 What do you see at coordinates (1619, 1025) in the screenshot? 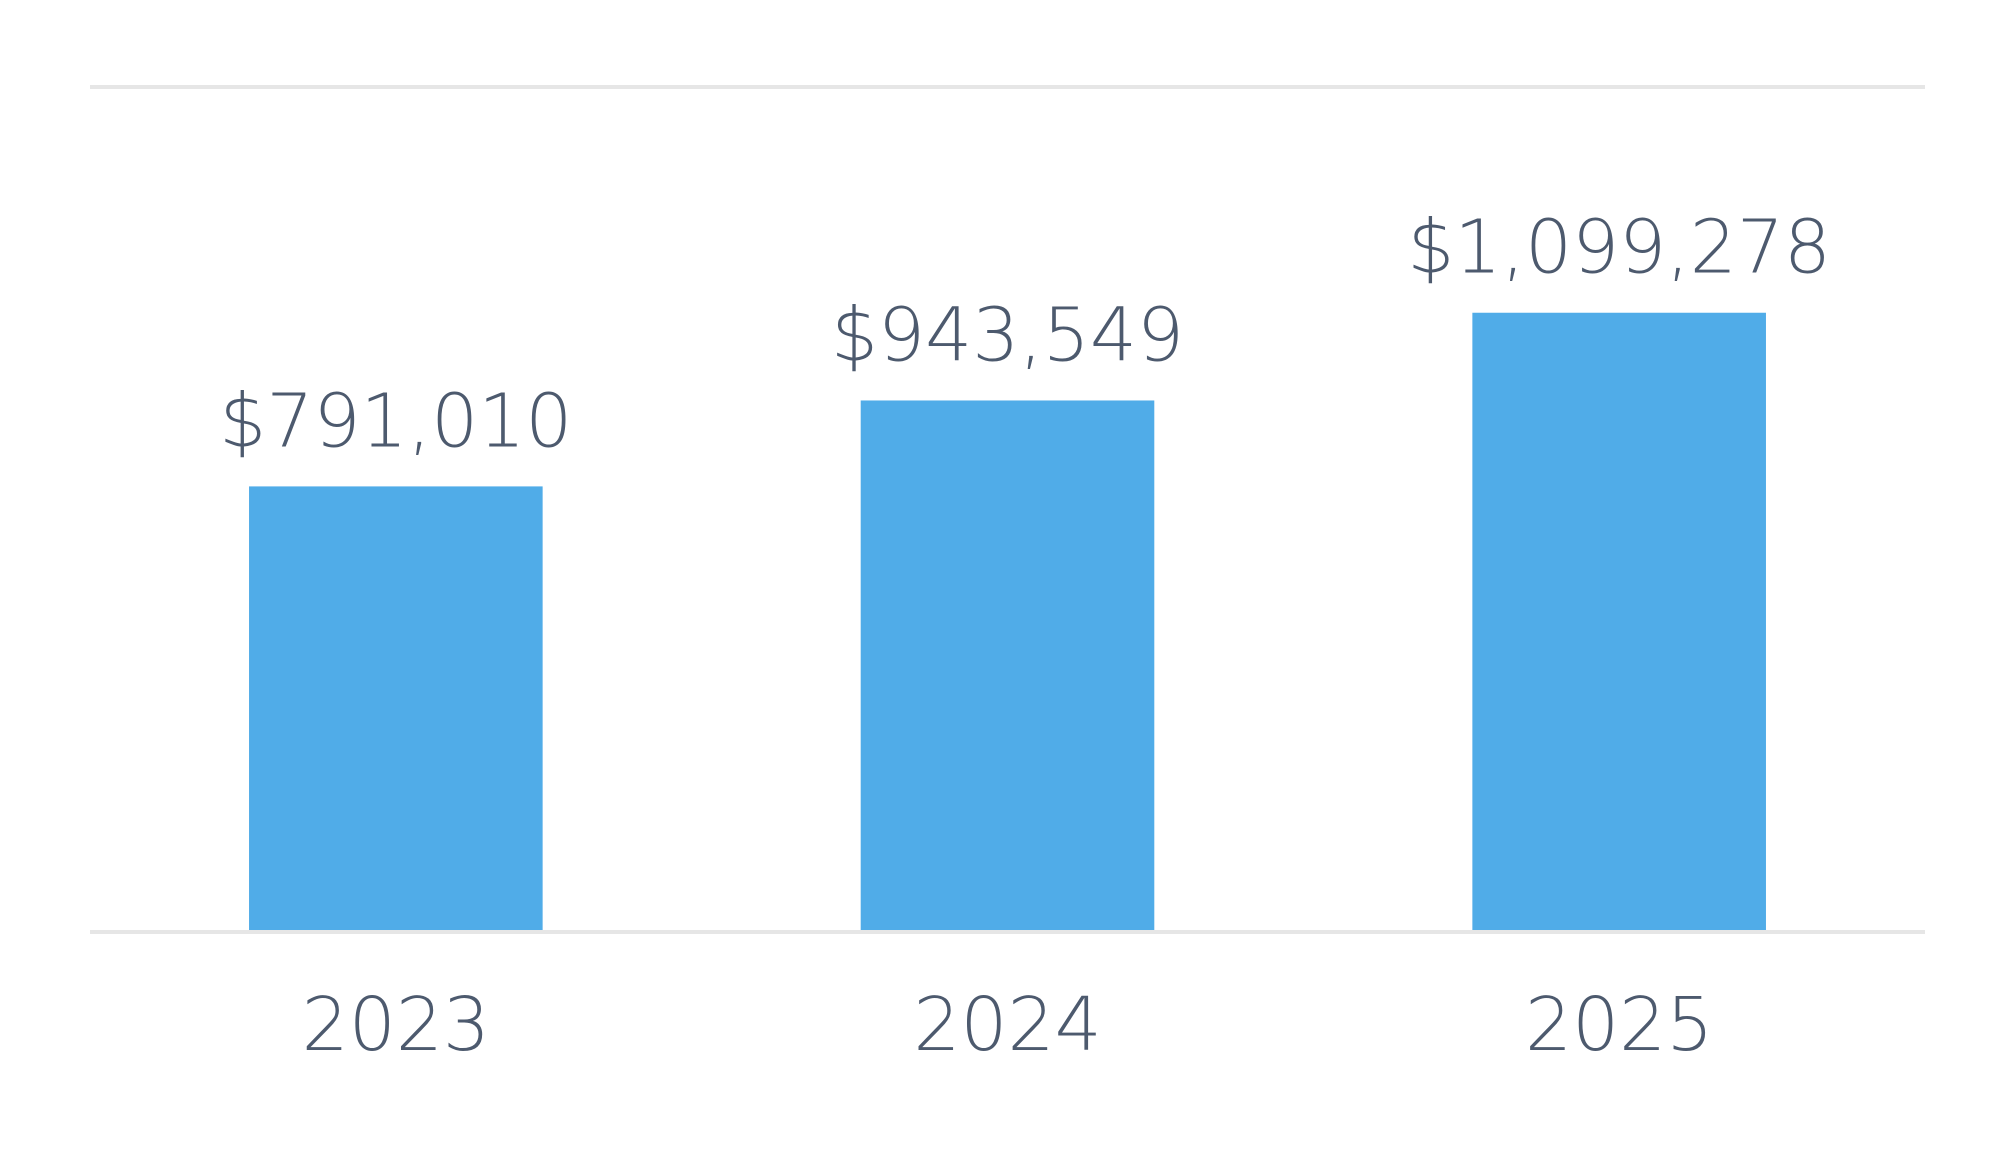
I see `x-tick-label: 2025` at bounding box center [1619, 1025].